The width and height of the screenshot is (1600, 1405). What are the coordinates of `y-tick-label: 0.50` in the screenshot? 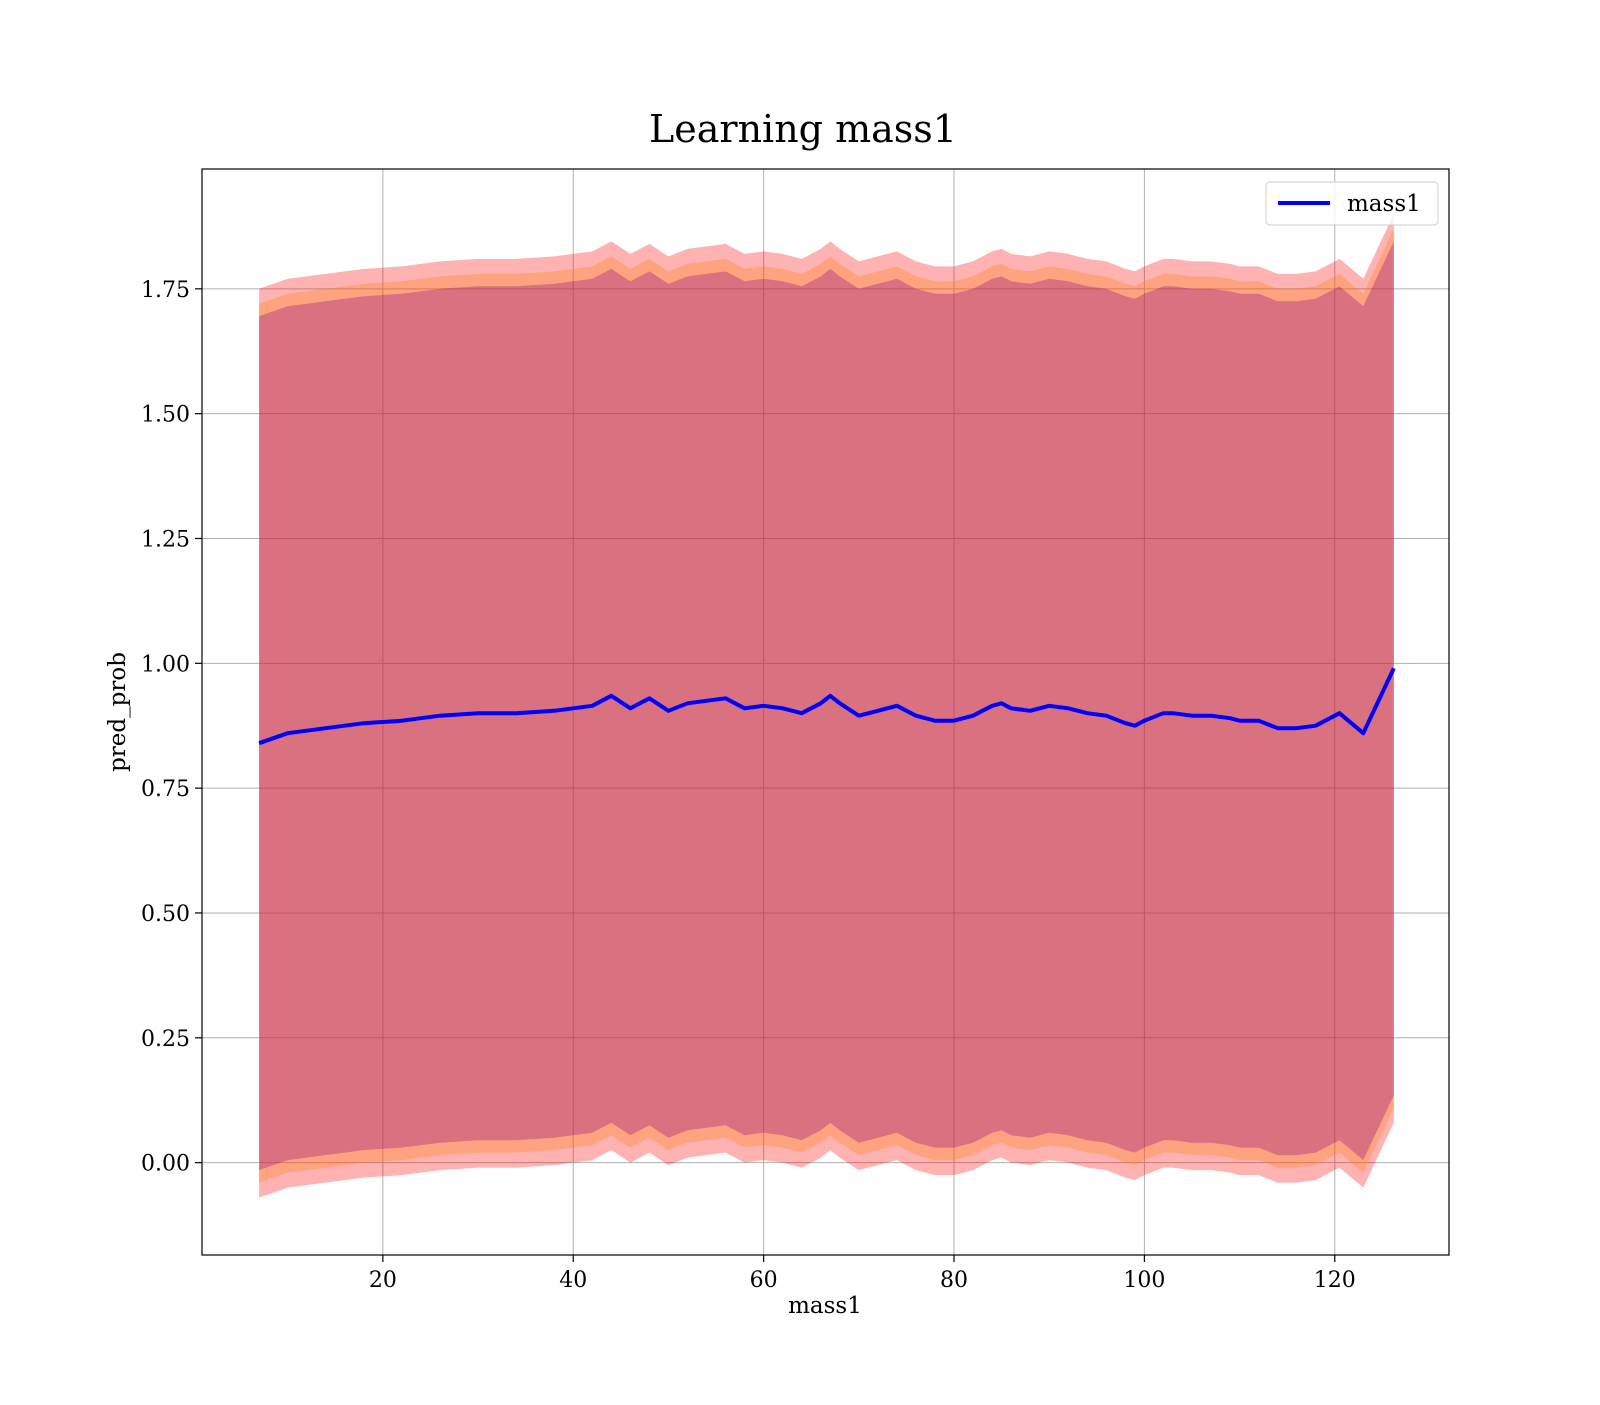 It's located at (165, 914).